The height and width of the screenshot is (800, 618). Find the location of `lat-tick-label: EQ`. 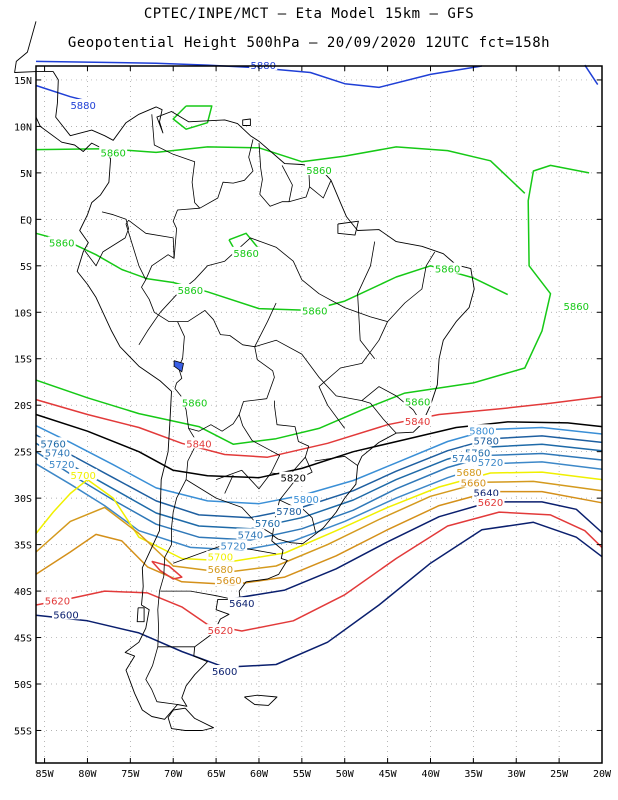

lat-tick-label: EQ is located at coordinates (26, 220).